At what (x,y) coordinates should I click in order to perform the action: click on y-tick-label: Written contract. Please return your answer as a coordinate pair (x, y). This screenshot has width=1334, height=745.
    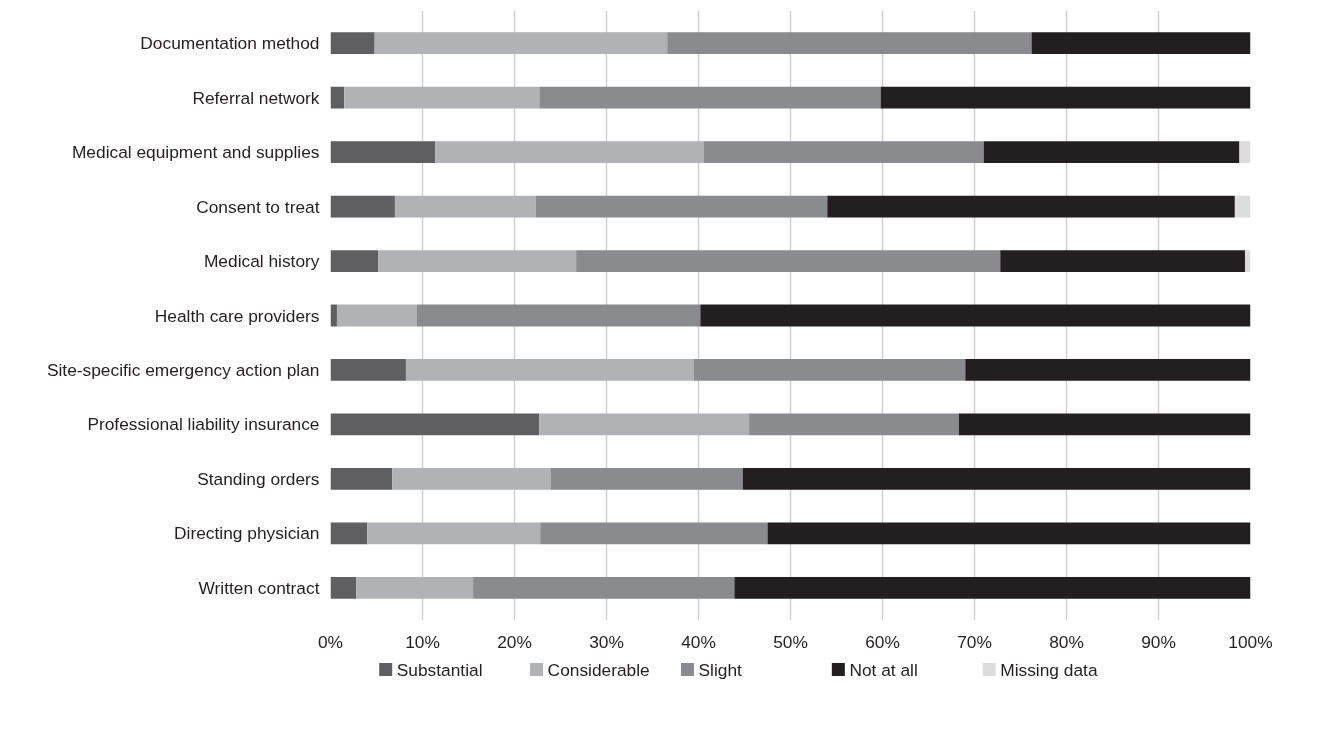
    Looking at the image, I should click on (259, 587).